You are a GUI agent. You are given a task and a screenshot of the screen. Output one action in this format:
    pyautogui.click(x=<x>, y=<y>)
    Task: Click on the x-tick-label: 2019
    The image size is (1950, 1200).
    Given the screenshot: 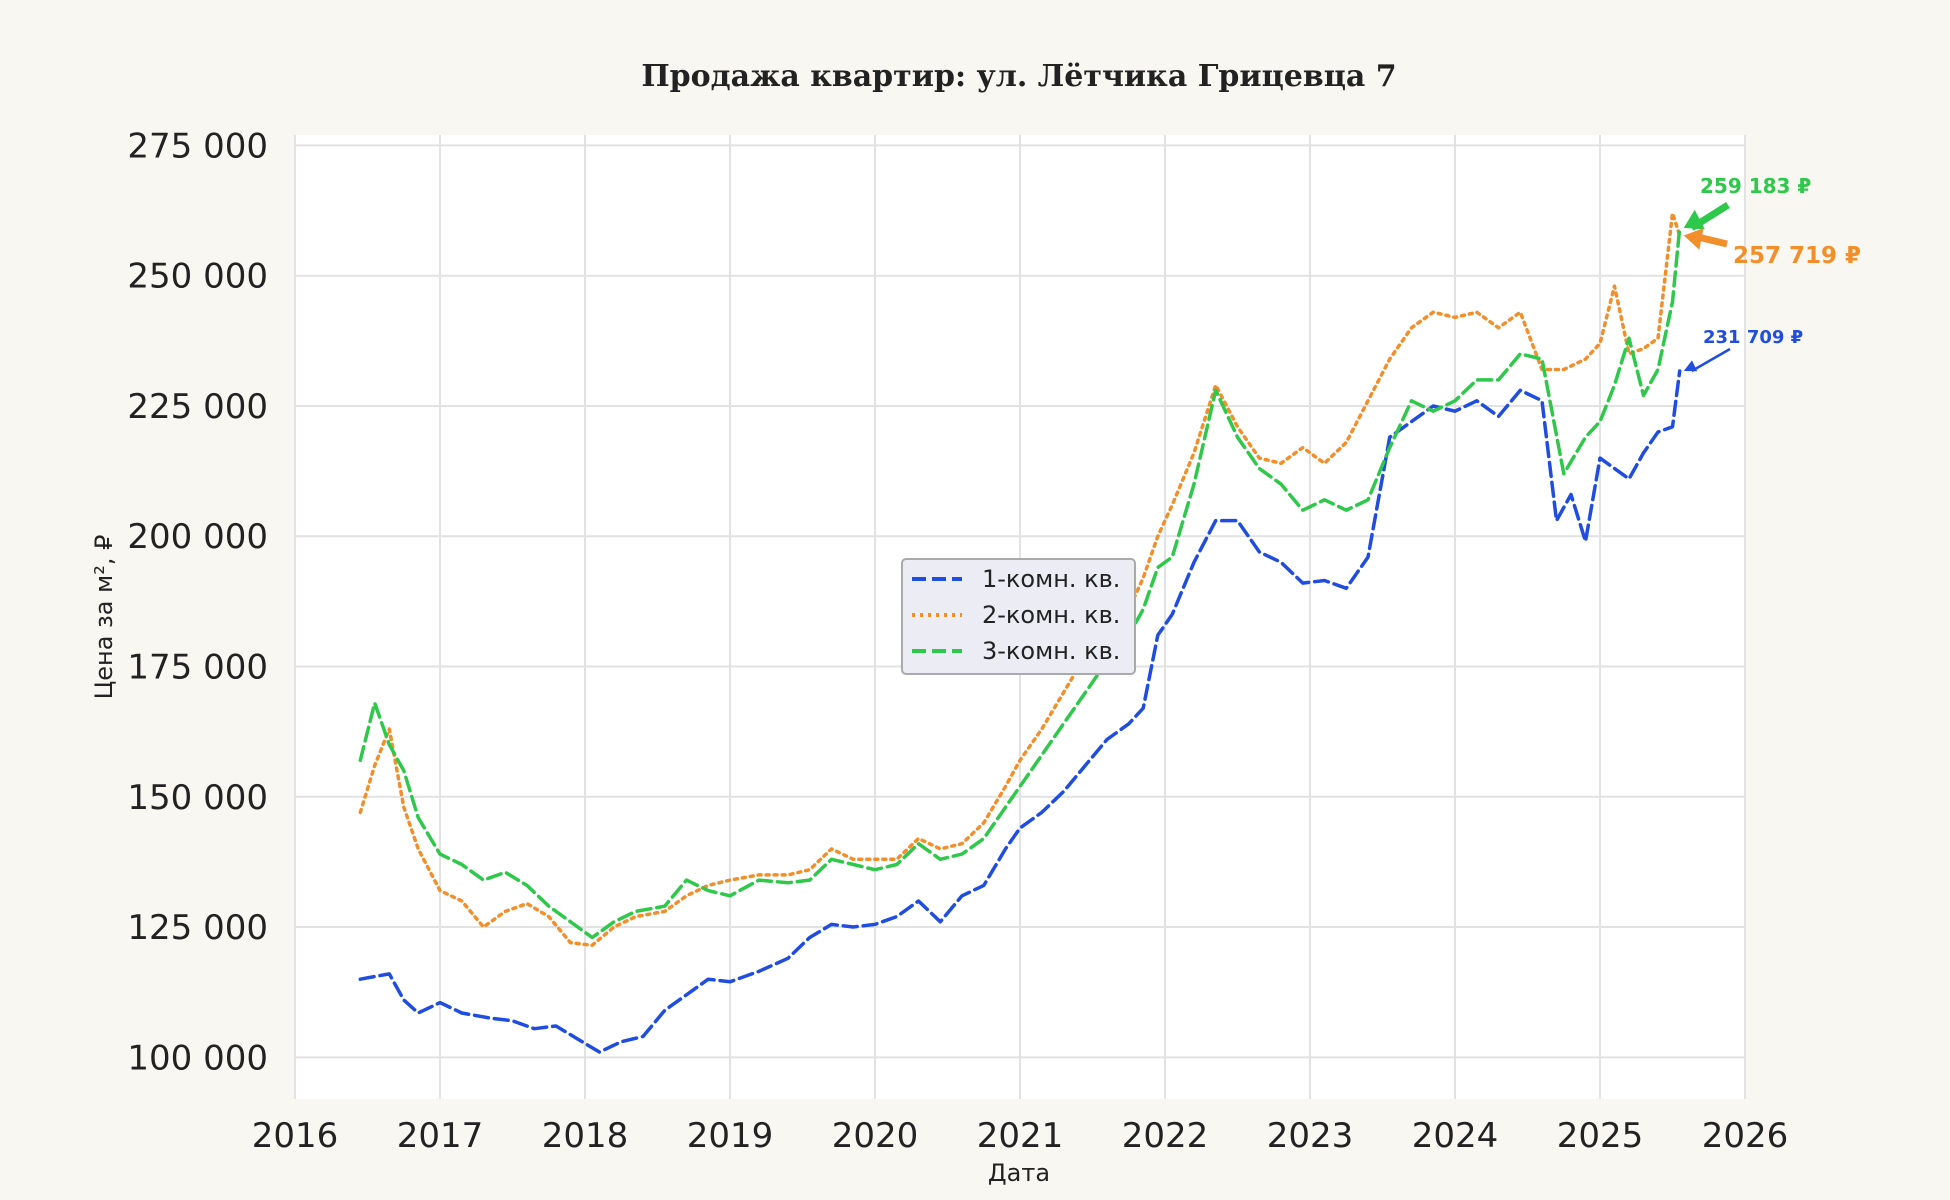 What is the action you would take?
    pyautogui.click(x=730, y=1136)
    